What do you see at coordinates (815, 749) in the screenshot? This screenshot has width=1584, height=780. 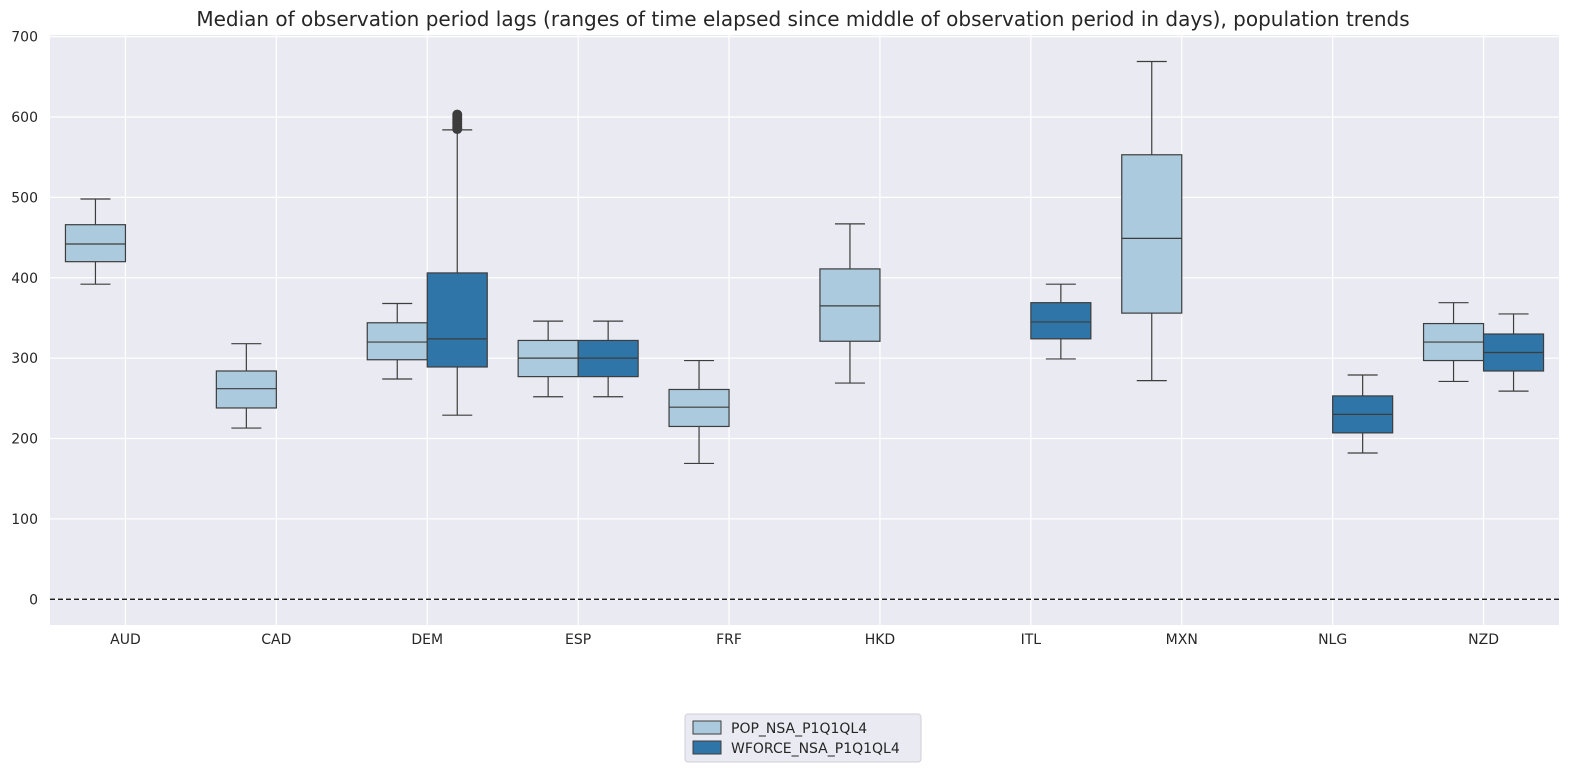 I see `legend-label: WFORCE_NSA_P1Q1QL4` at bounding box center [815, 749].